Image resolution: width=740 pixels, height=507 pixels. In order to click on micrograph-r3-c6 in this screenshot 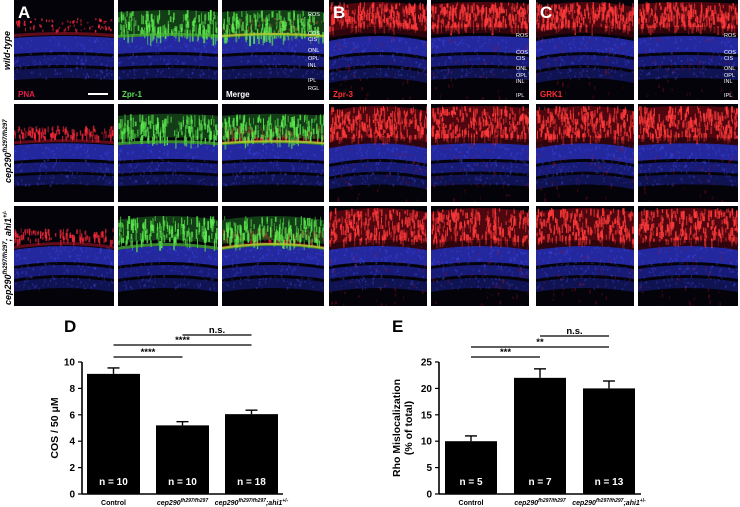, I will do `click(585, 256)`.